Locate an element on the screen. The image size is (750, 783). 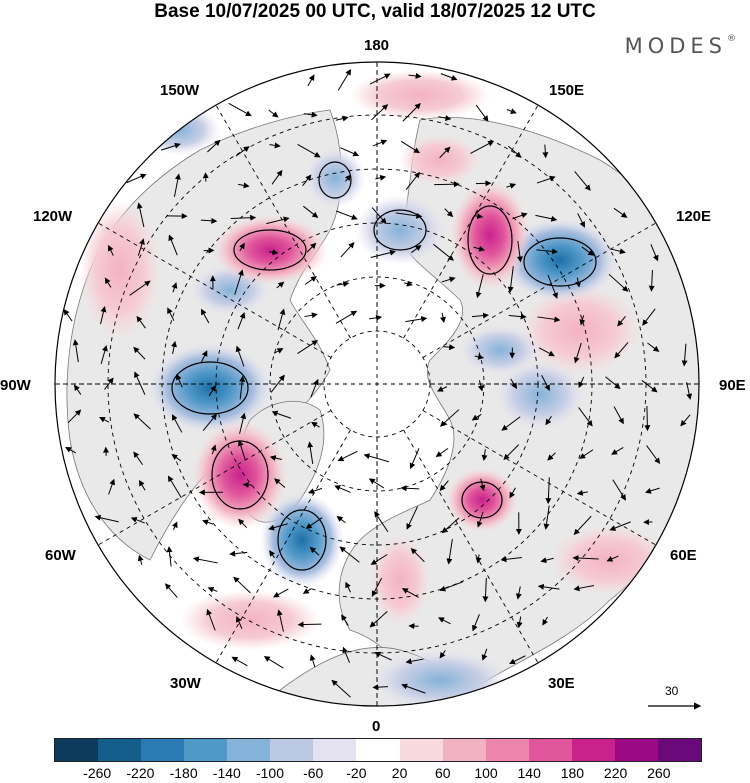
colorbar-tick-label: -60 is located at coordinates (313, 773).